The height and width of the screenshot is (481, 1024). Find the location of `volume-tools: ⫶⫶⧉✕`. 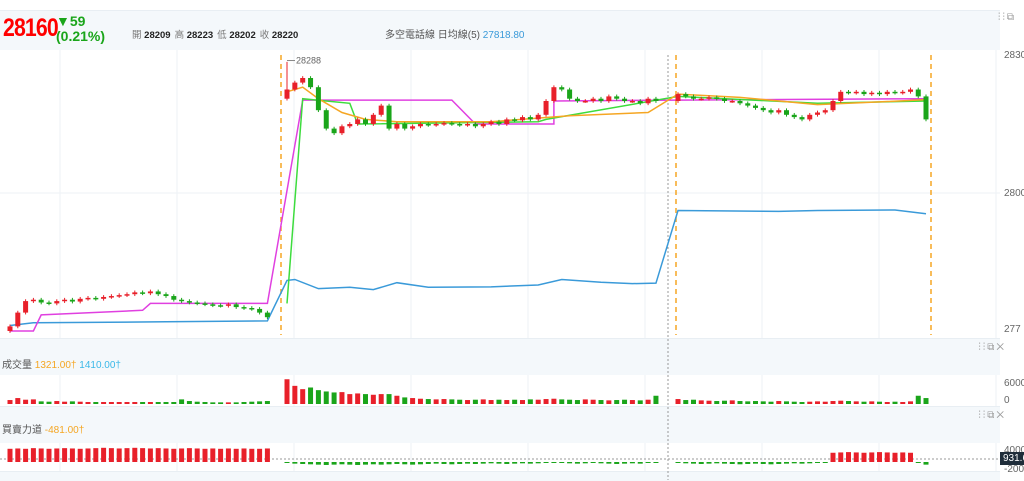

volume-tools: ⫶⫶⧉✕ is located at coordinates (992, 347).